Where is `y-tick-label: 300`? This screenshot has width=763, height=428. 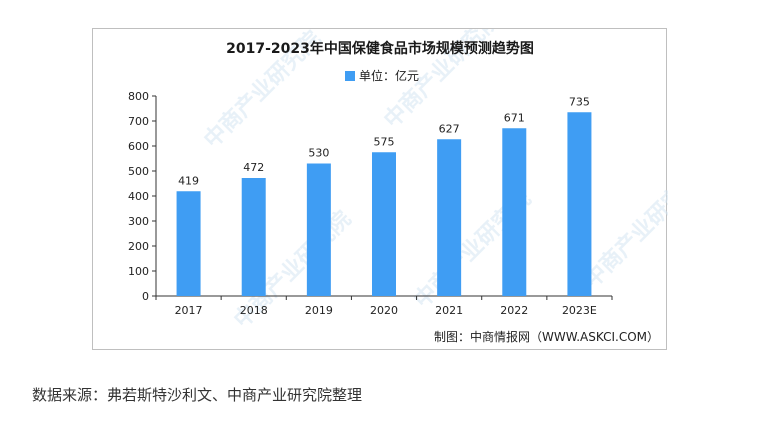 y-tick-label: 300 is located at coordinates (138, 221).